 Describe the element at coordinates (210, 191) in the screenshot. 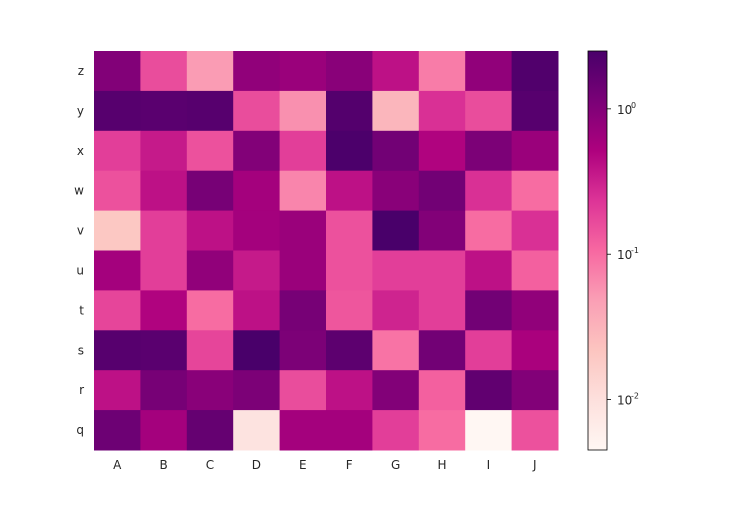

I see `heatmap-cell-C-w` at that location.